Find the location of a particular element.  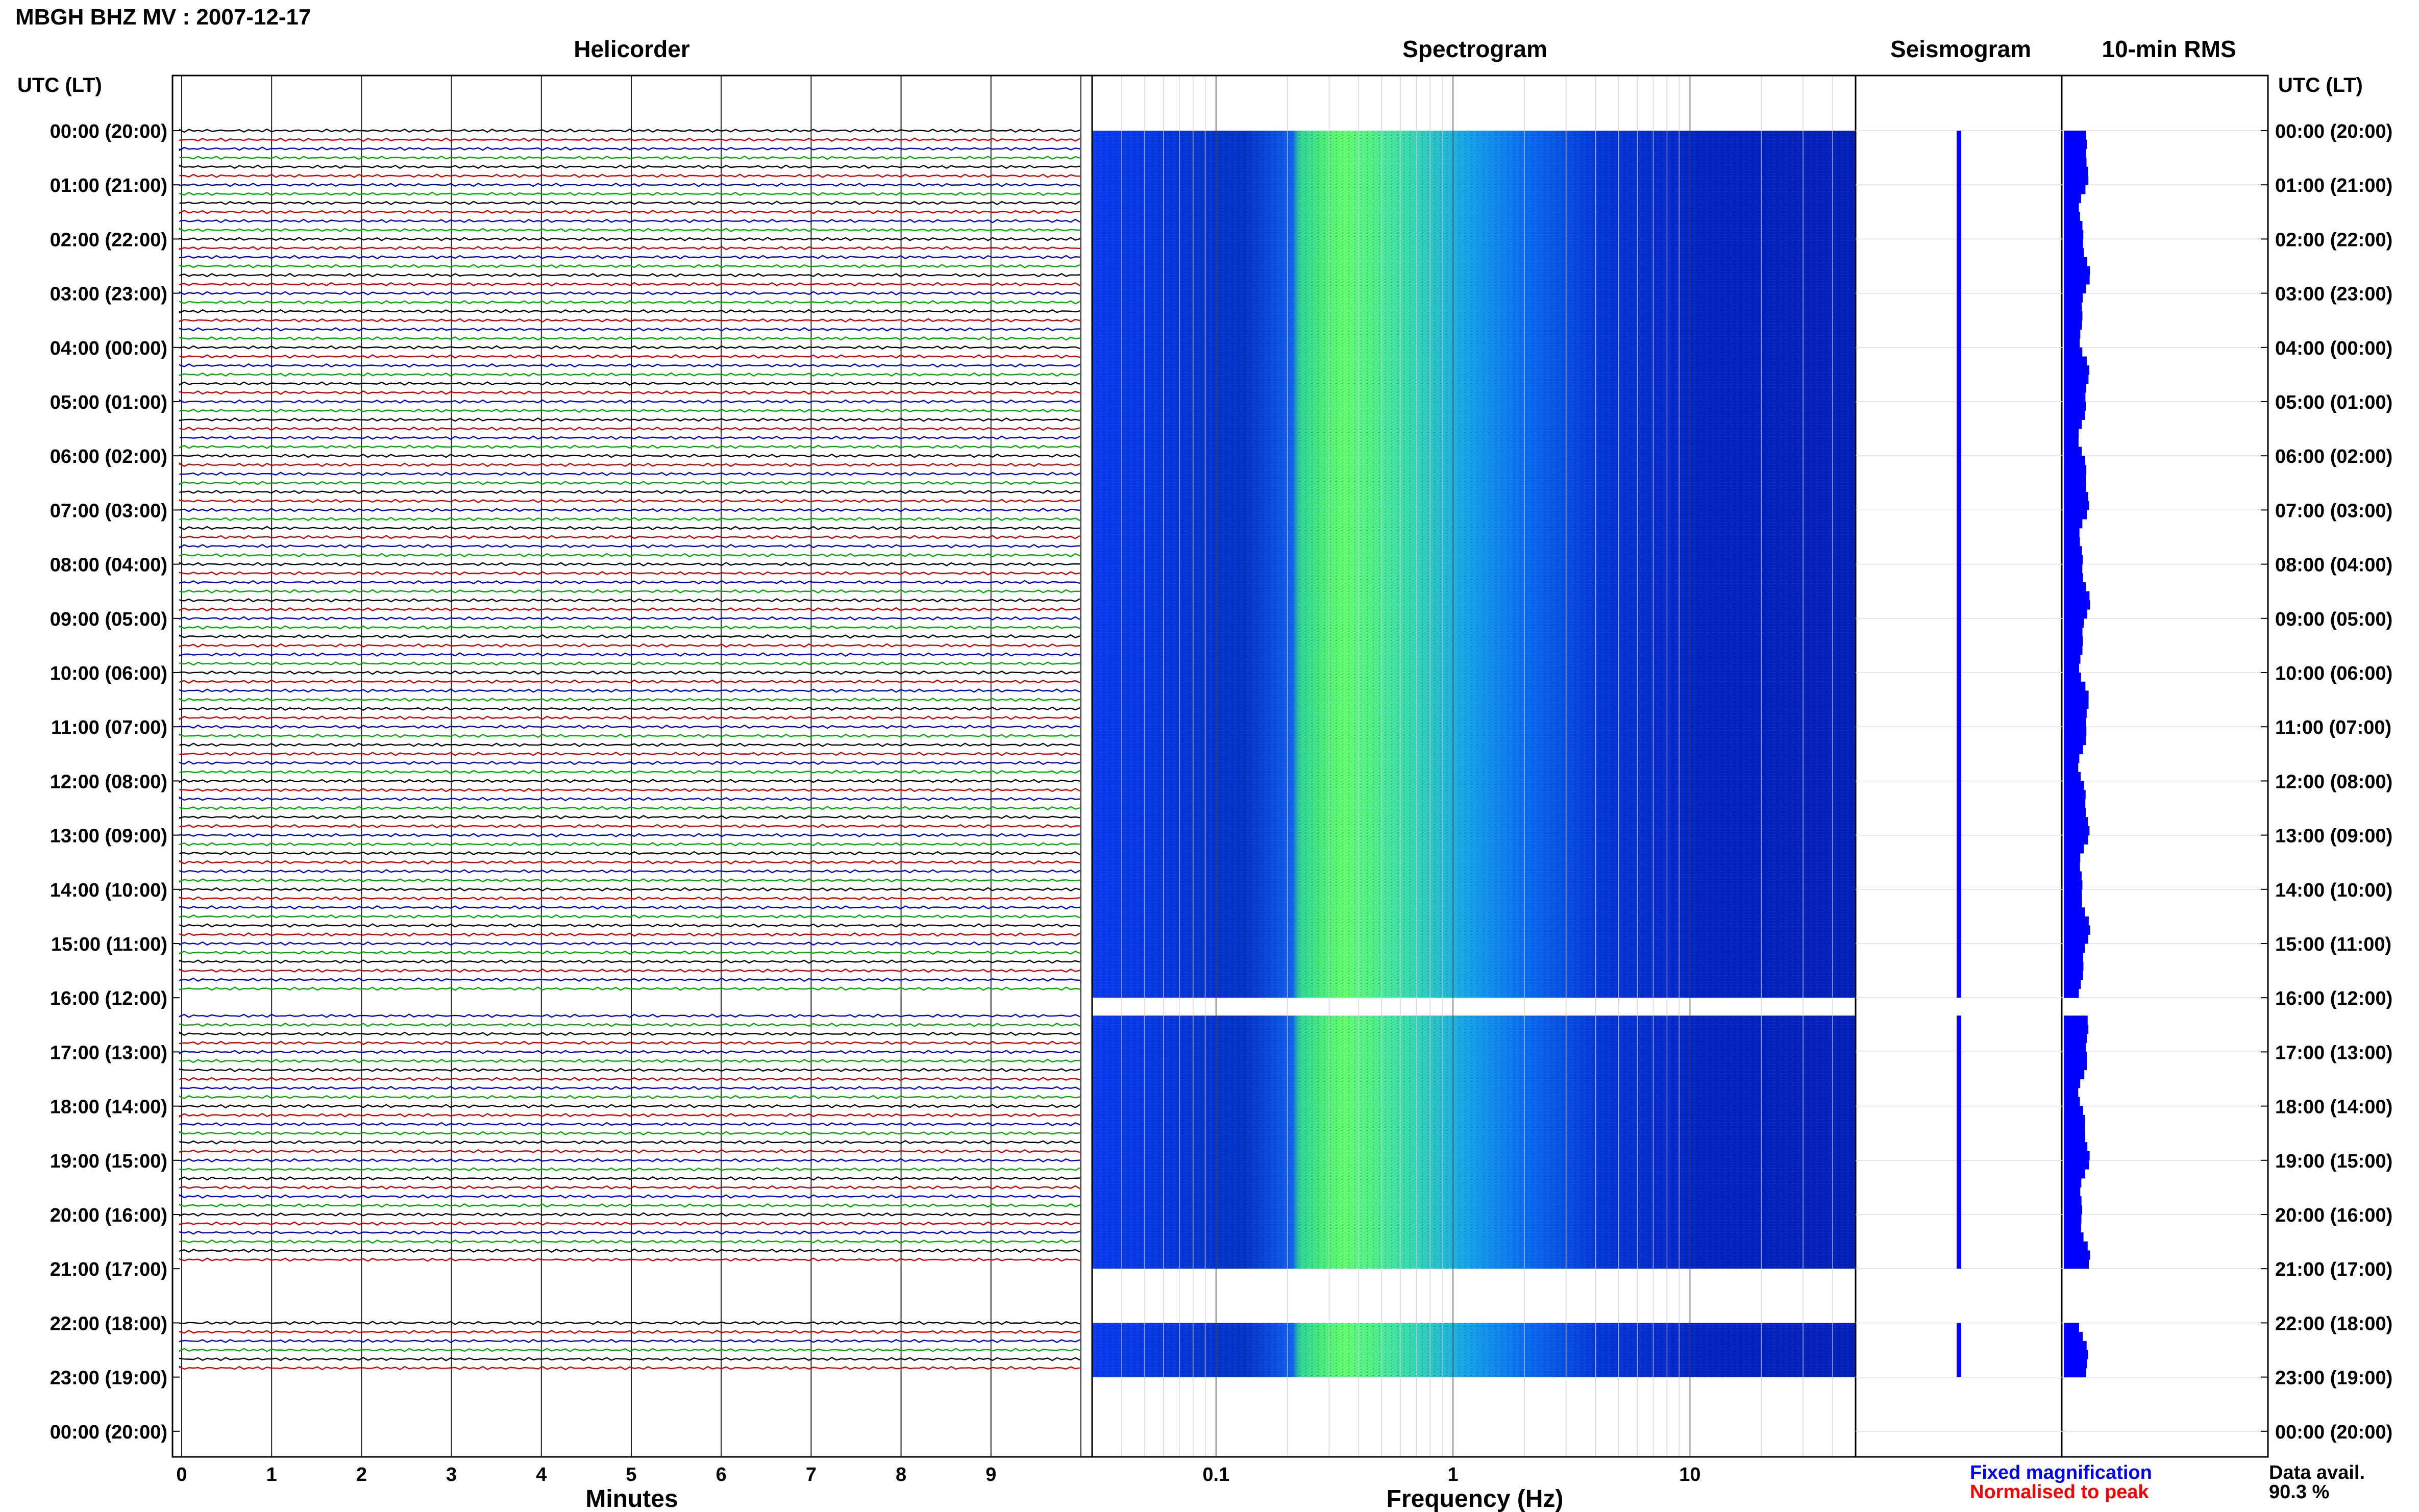

time-label-right: 06:00 (02:00) is located at coordinates (2333, 456).